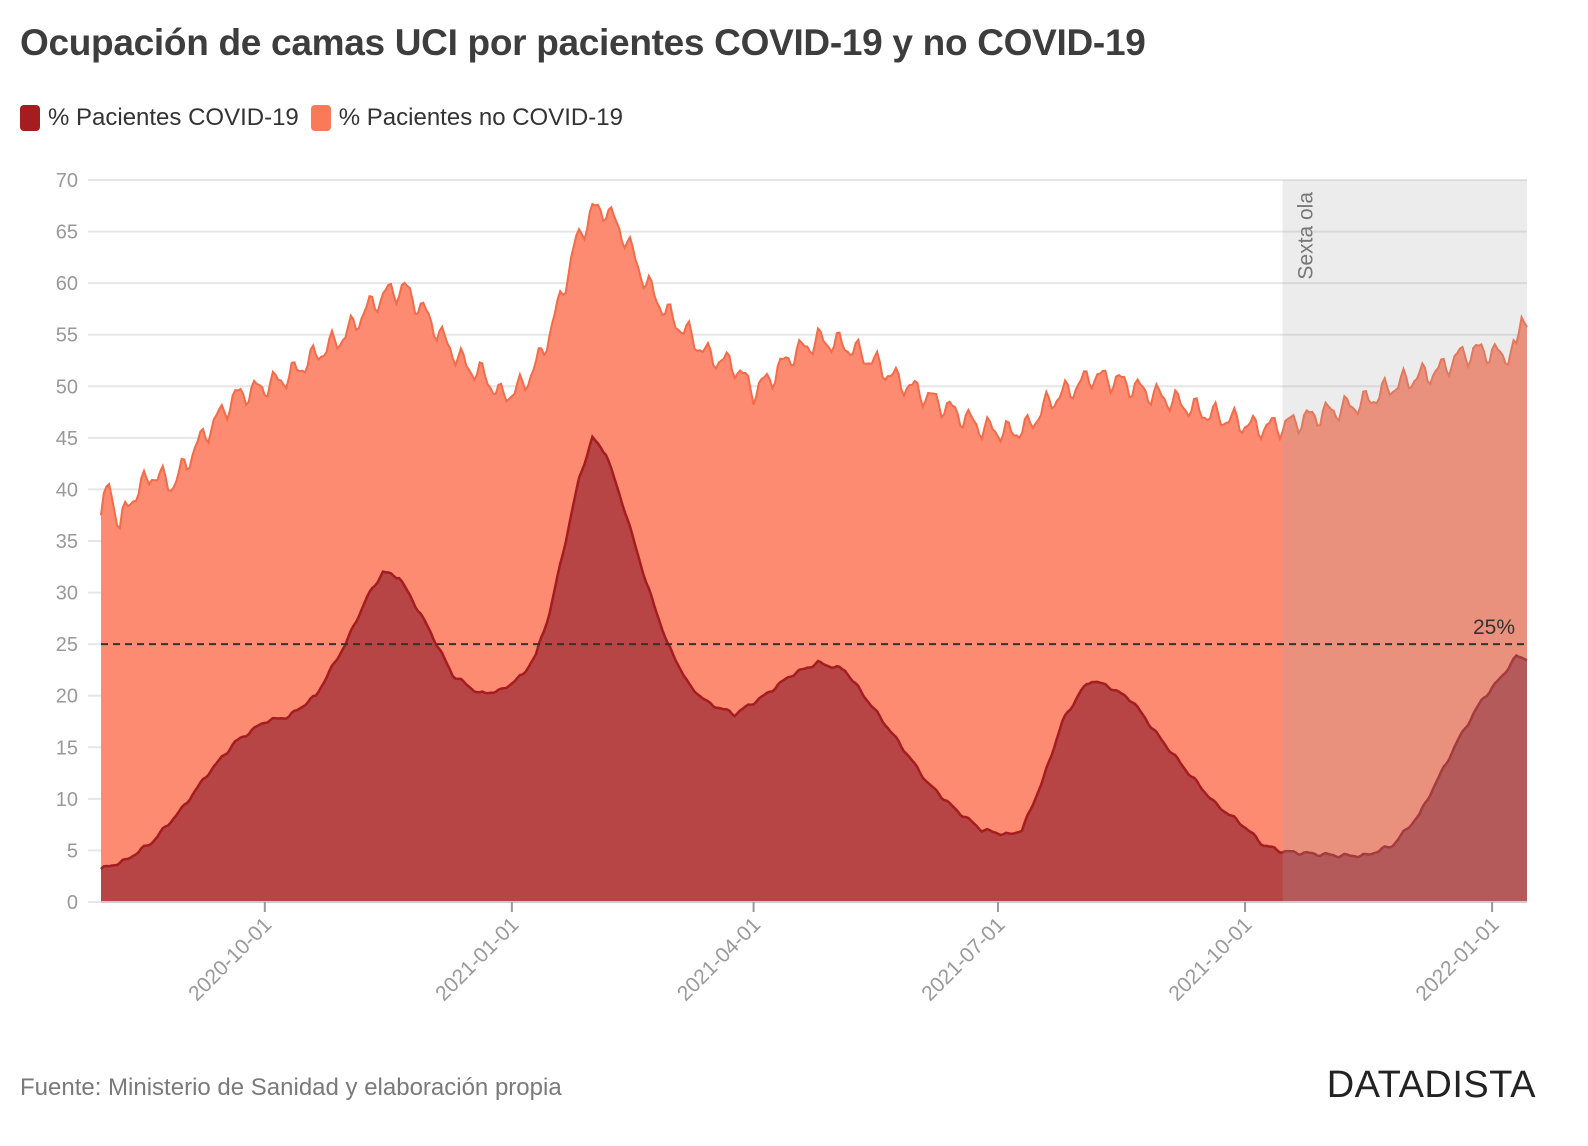 This screenshot has width=1588, height=1146. Describe the element at coordinates (719, 959) in the screenshot. I see `x-tick-label-2021-04-01: 2021-04-01` at that location.